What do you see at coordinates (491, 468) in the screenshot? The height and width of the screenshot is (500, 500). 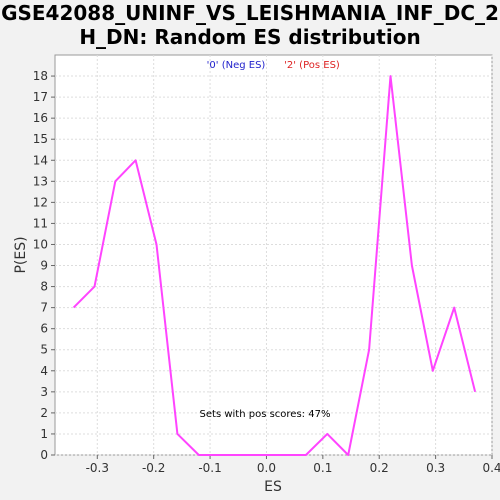 I see `x-tick-label: 0.4` at bounding box center [491, 468].